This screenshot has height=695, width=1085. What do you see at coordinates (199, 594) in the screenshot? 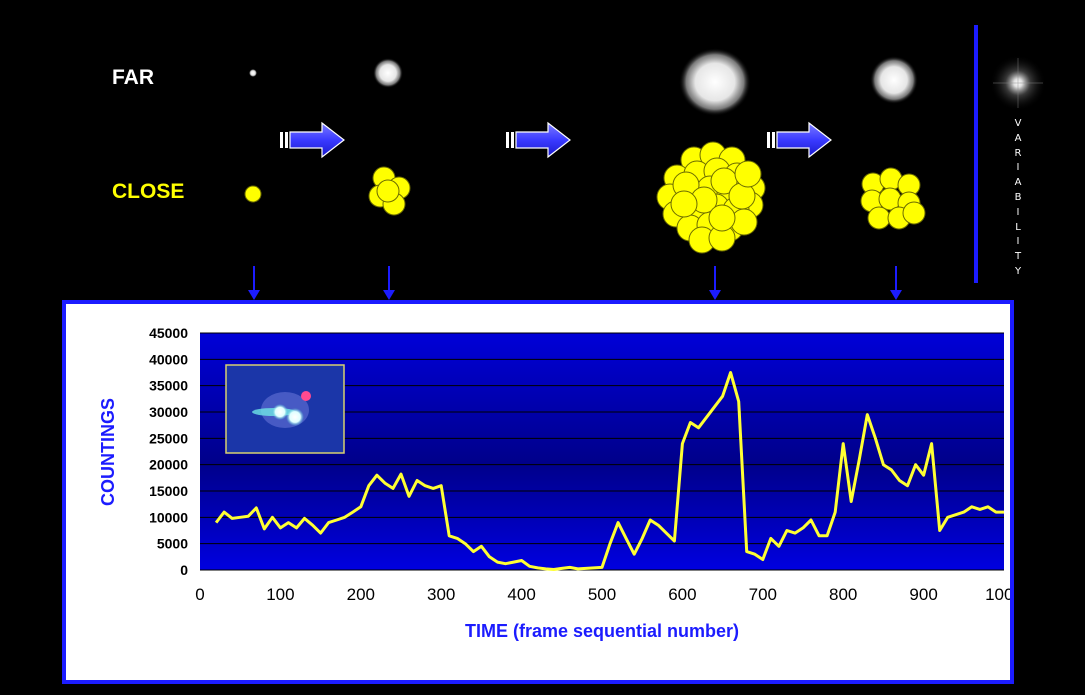
I see `x-tick-label: 0` at bounding box center [199, 594].